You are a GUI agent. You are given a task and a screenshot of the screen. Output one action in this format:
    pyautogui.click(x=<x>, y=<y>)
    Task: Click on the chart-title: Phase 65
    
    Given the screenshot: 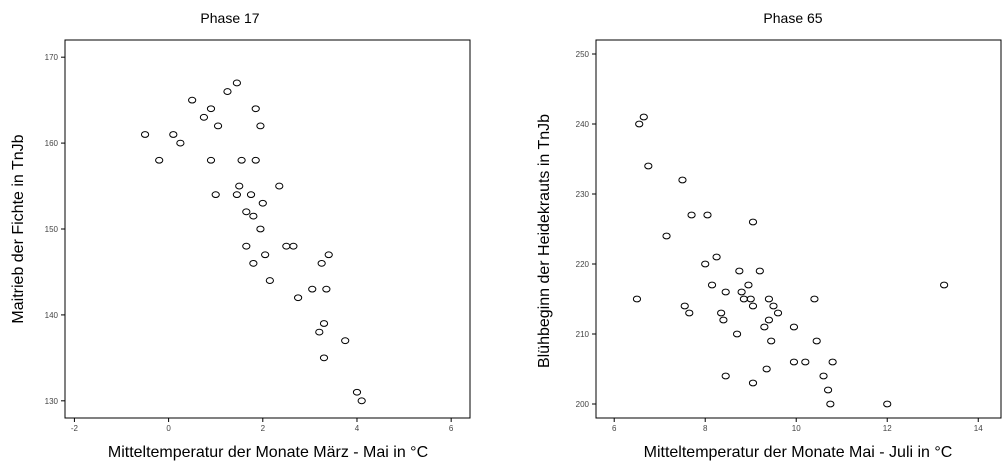 What is the action you would take?
    pyautogui.click(x=792, y=18)
    